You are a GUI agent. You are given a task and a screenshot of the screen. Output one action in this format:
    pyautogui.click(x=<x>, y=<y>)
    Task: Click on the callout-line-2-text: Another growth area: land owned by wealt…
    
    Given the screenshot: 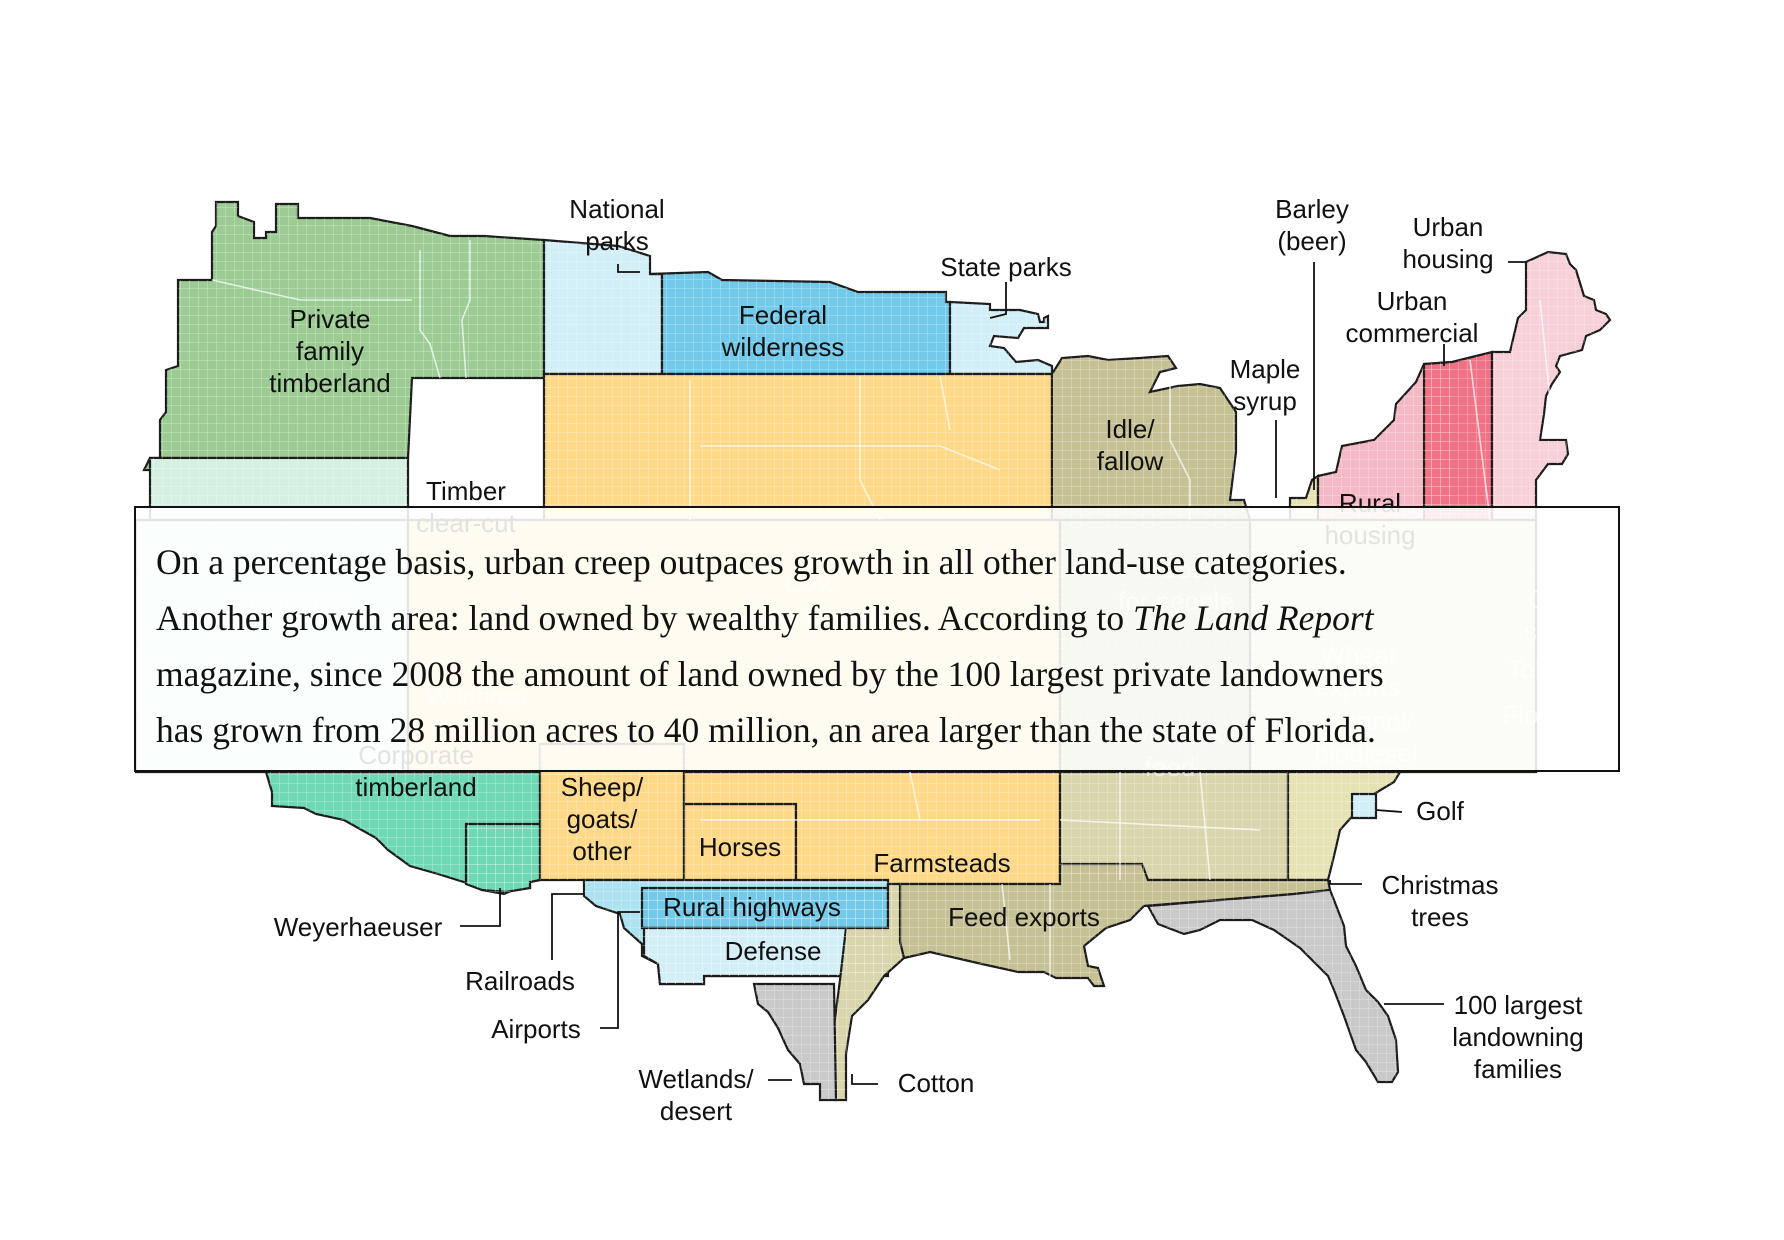 What is the action you would take?
    pyautogui.click(x=644, y=618)
    